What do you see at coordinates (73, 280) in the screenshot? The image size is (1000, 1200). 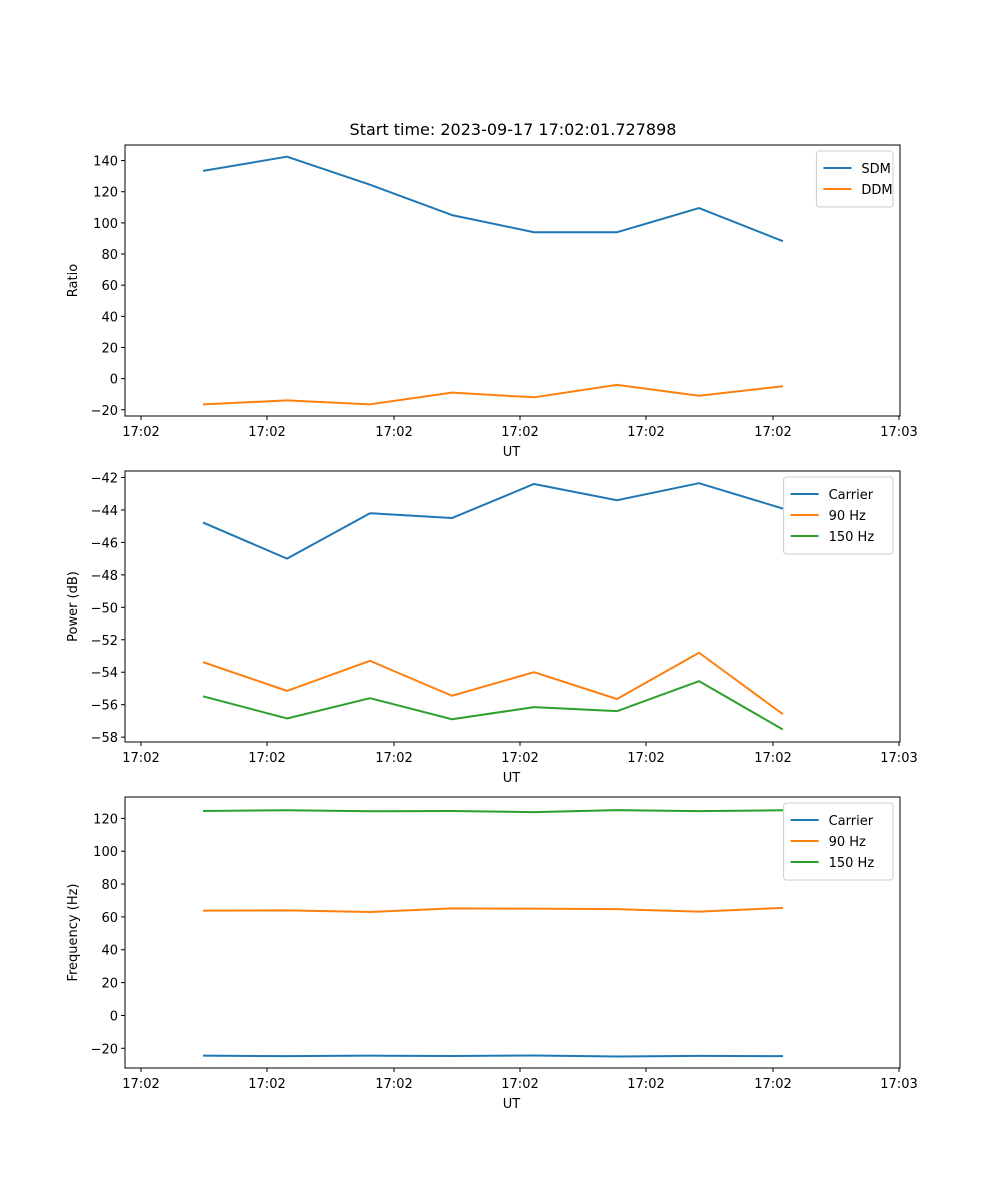 I see `y-axis-label: Ratio` at bounding box center [73, 280].